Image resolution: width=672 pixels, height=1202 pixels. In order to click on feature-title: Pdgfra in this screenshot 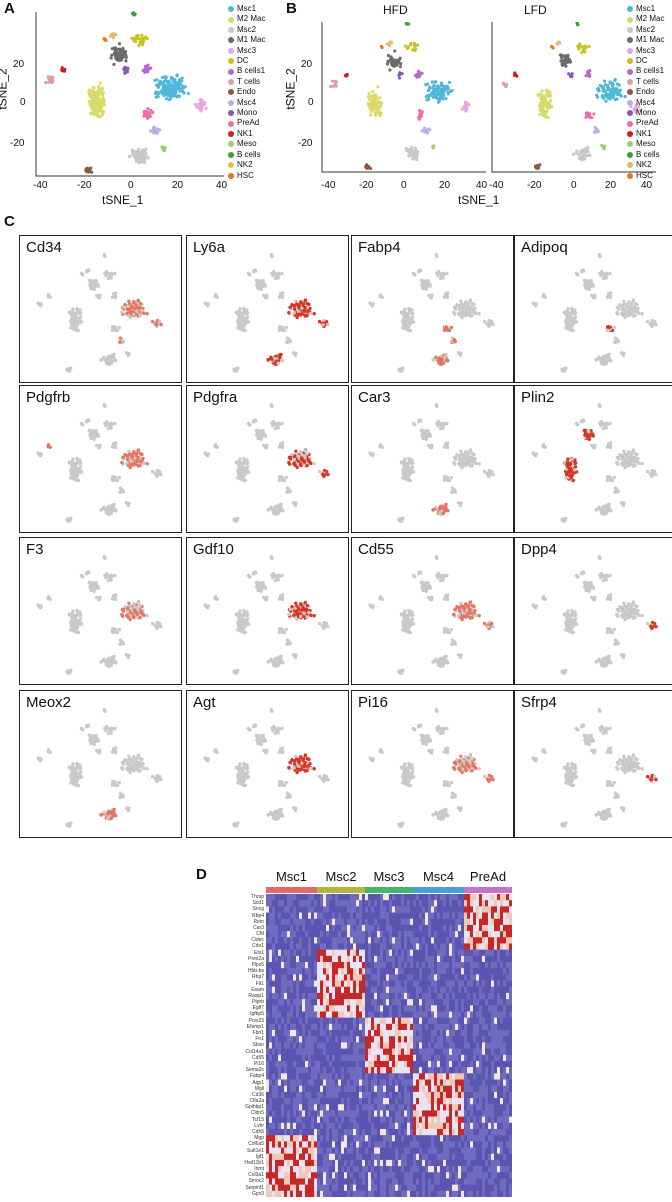, I will do `click(215, 397)`.